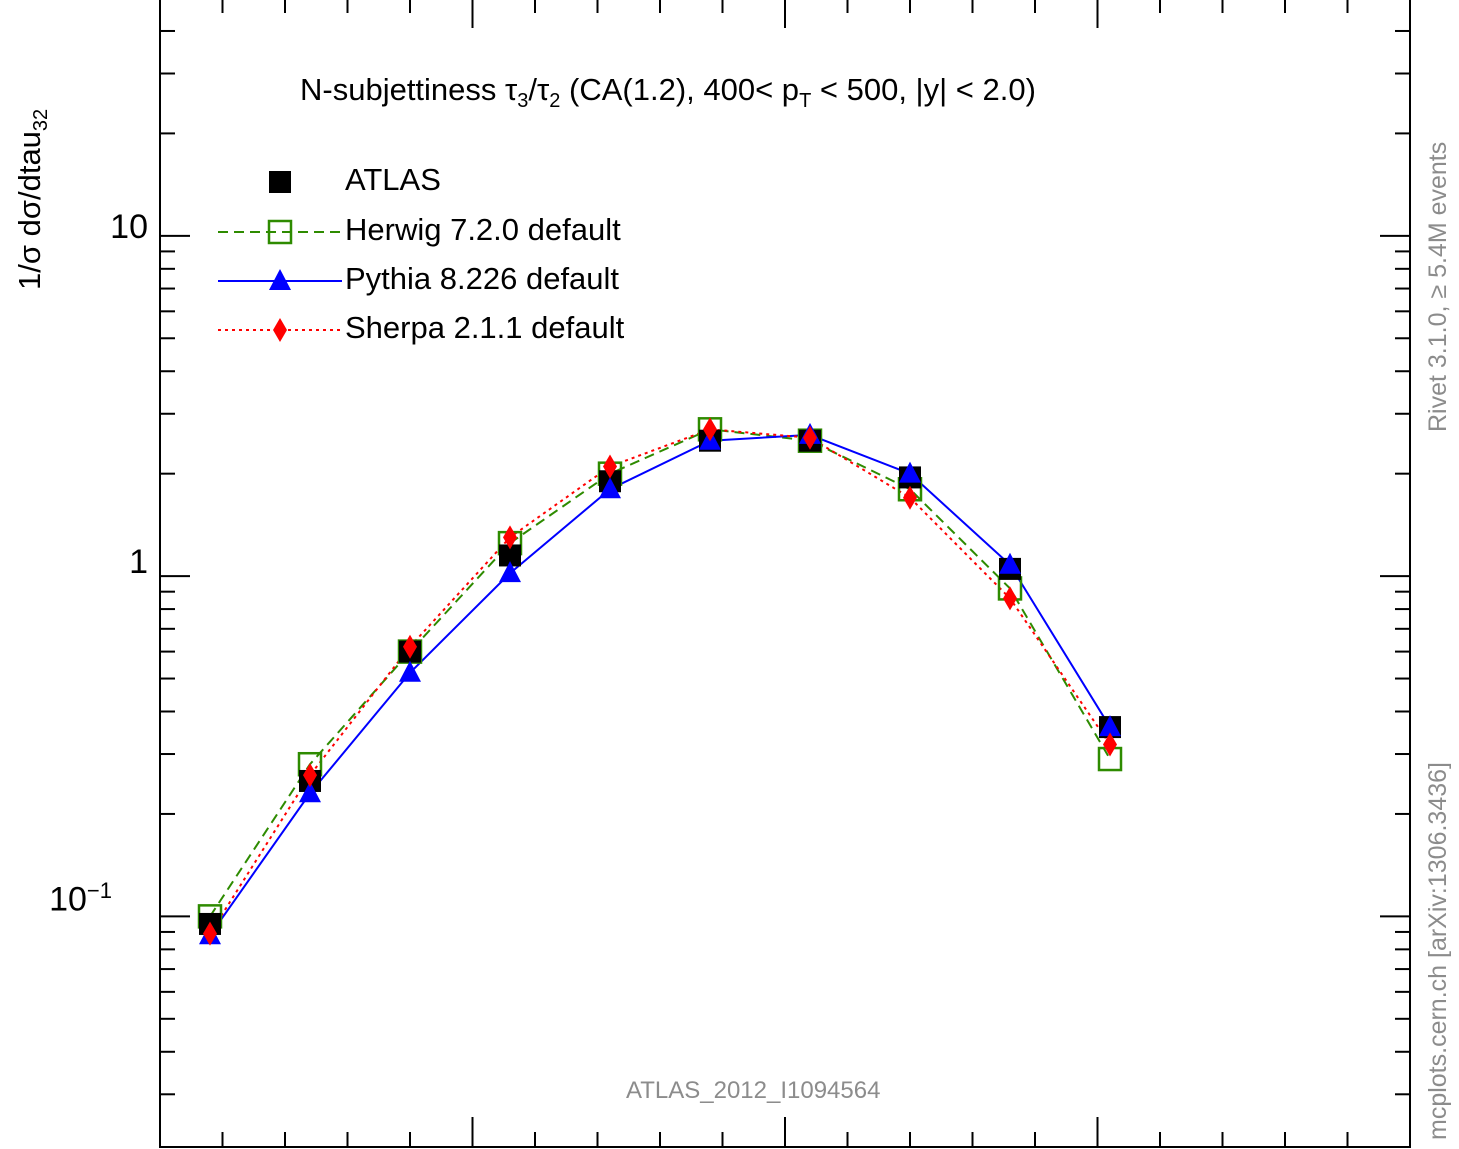 The width and height of the screenshot is (1459, 1149). What do you see at coordinates (483, 229) in the screenshot?
I see `legend-label-herwig: Herwig 7.2.0 default` at bounding box center [483, 229].